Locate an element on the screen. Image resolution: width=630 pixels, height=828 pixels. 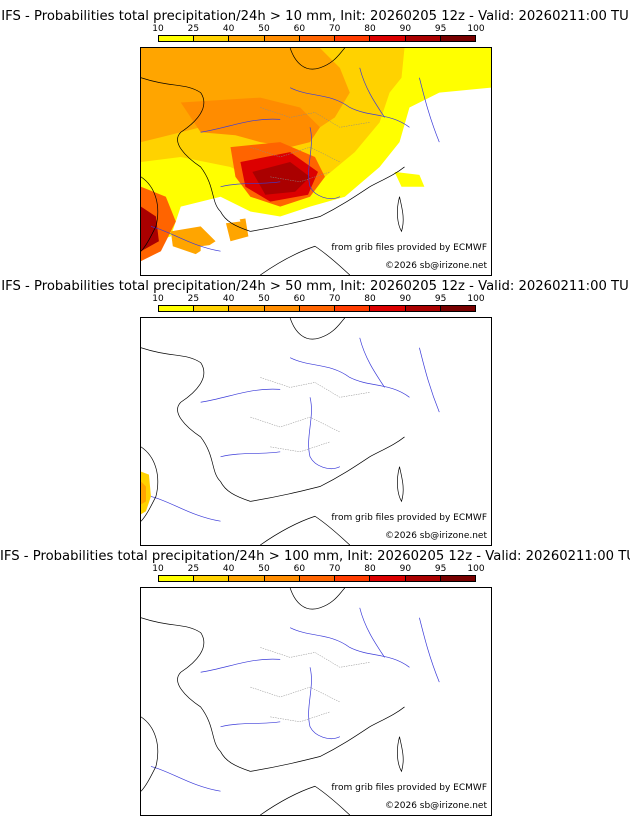
probability-field is located at coordinates (146, 493).